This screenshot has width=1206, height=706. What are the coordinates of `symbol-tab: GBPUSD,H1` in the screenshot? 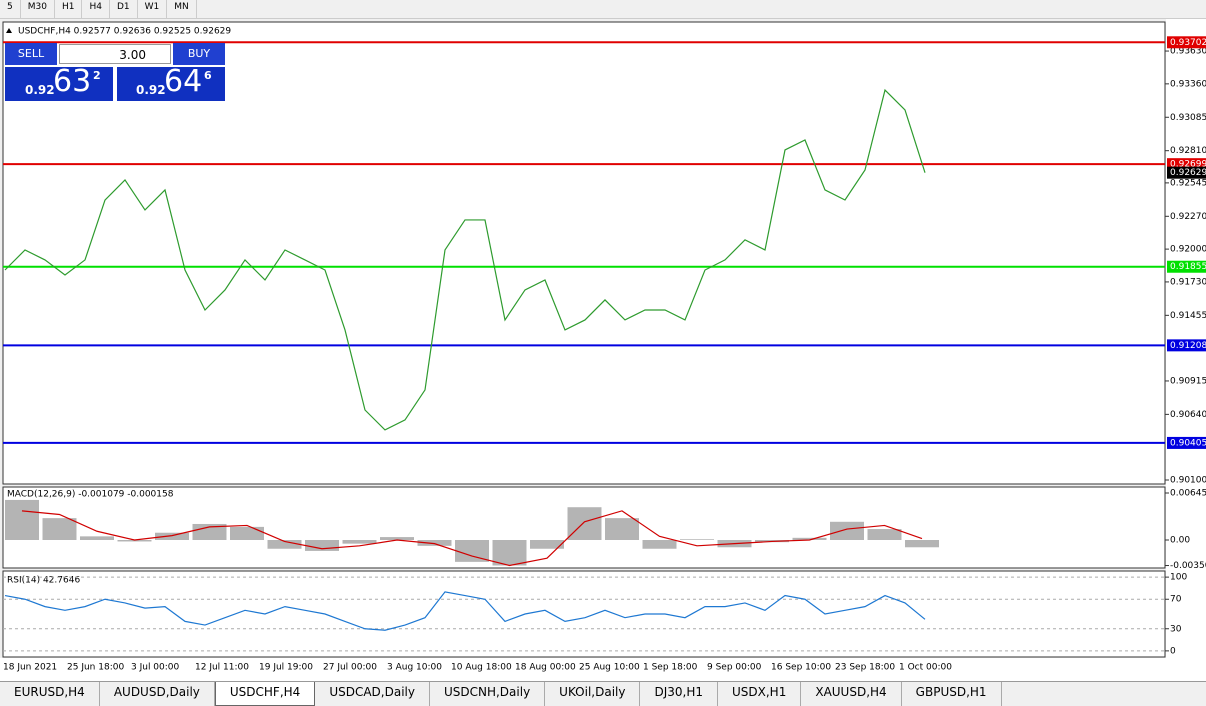 It's located at (952, 694).